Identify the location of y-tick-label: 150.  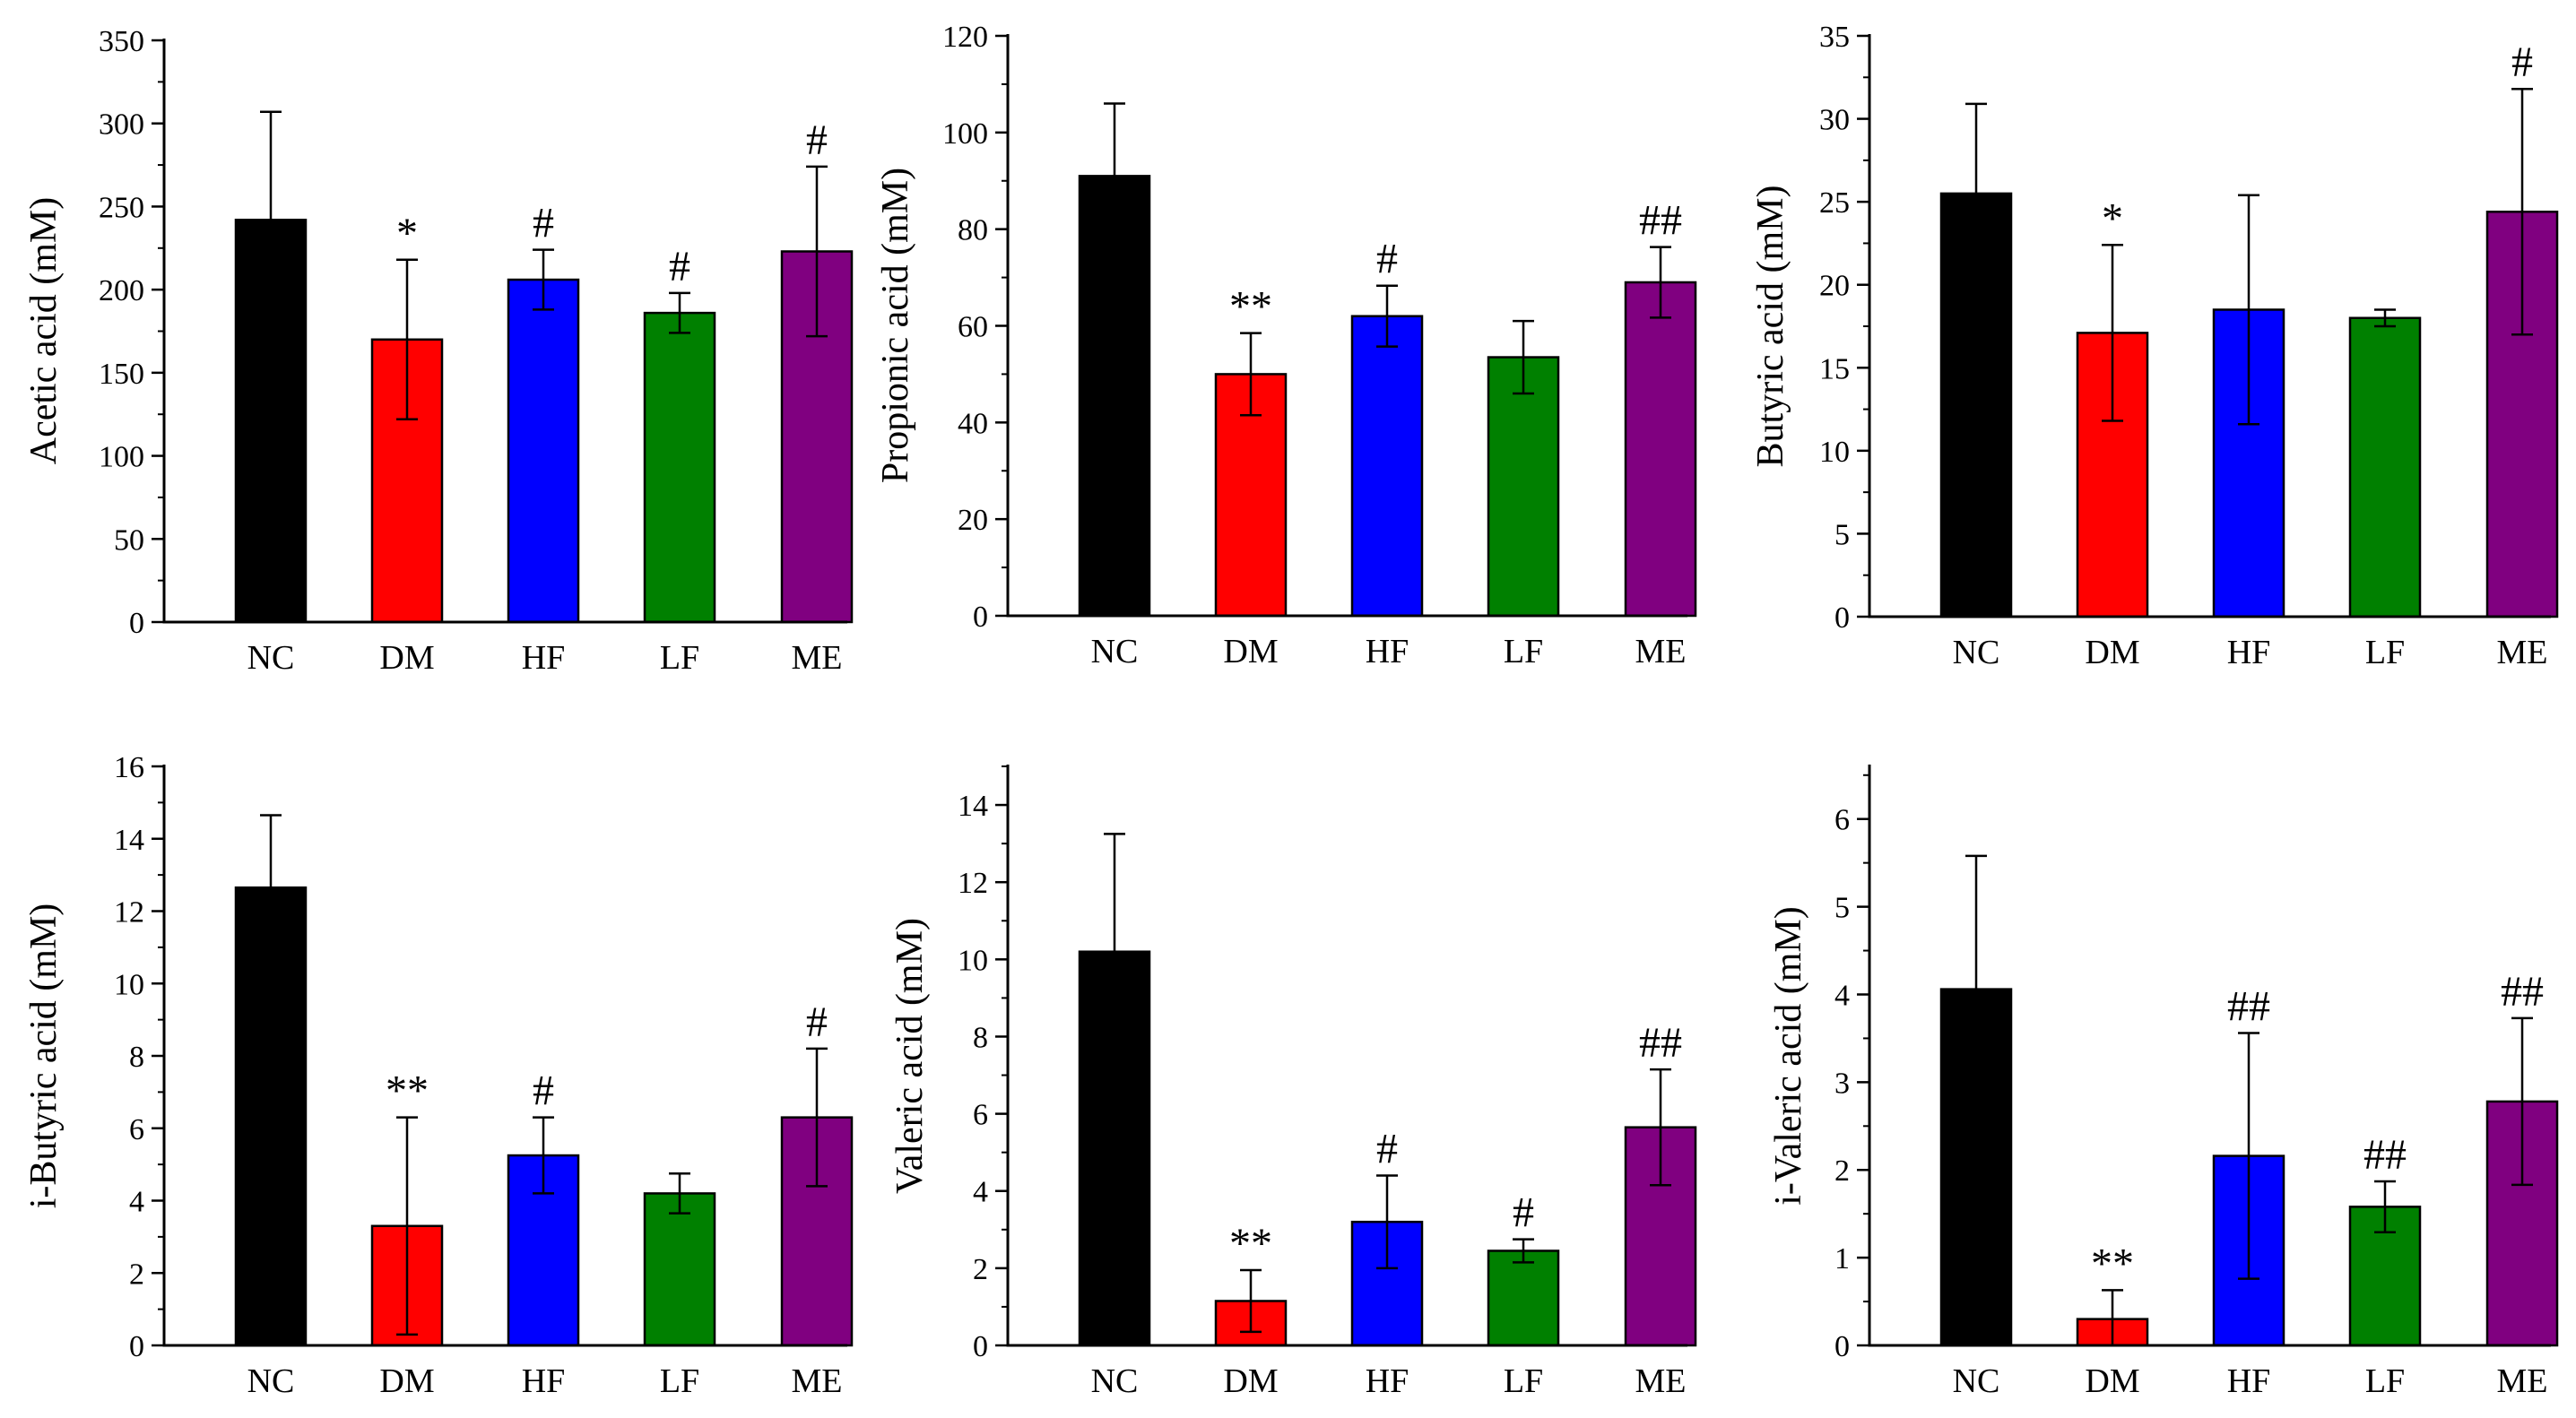
(121, 374).